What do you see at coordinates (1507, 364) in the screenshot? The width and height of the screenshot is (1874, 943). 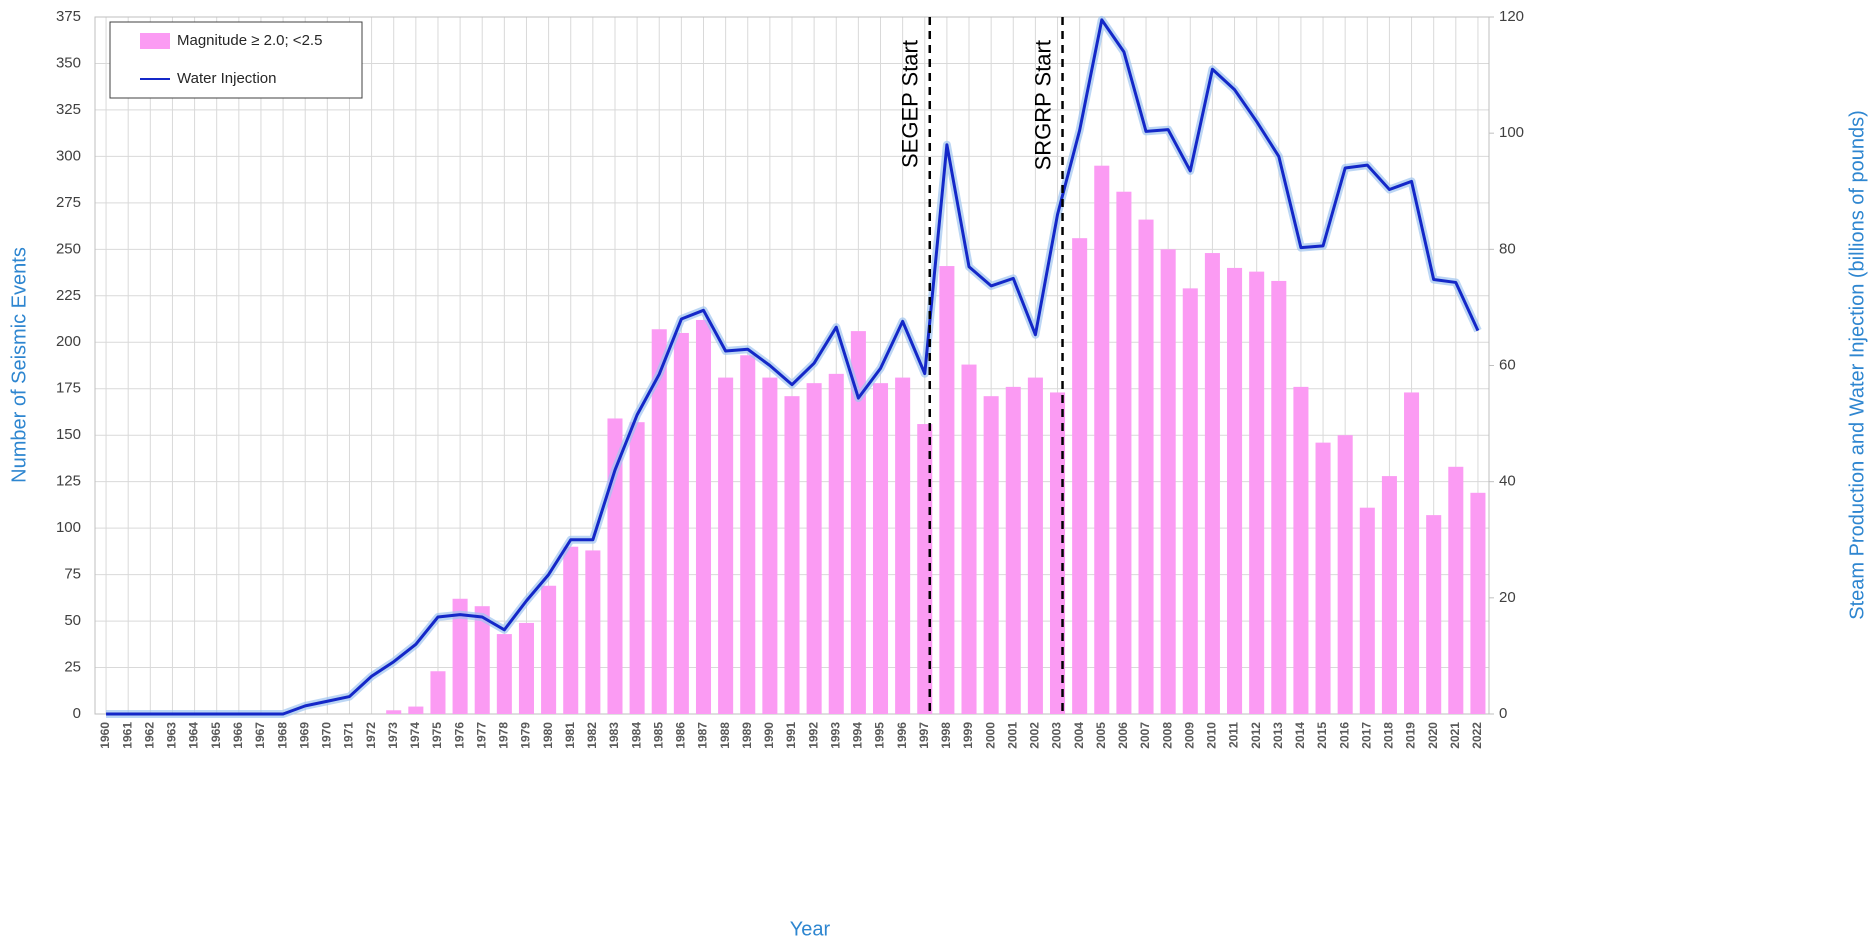 I see `y2-tick-label: 60` at bounding box center [1507, 364].